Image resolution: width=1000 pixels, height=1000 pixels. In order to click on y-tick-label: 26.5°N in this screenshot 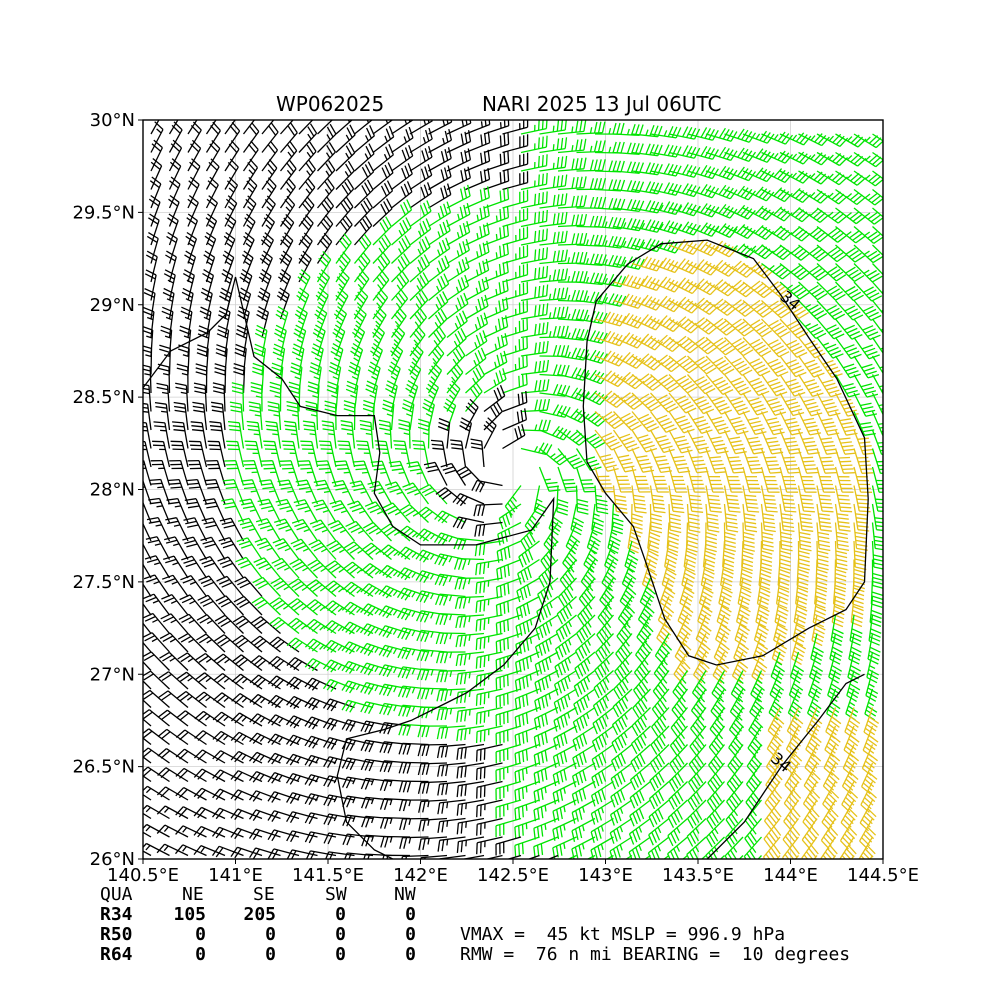, I will do `click(103, 767)`.